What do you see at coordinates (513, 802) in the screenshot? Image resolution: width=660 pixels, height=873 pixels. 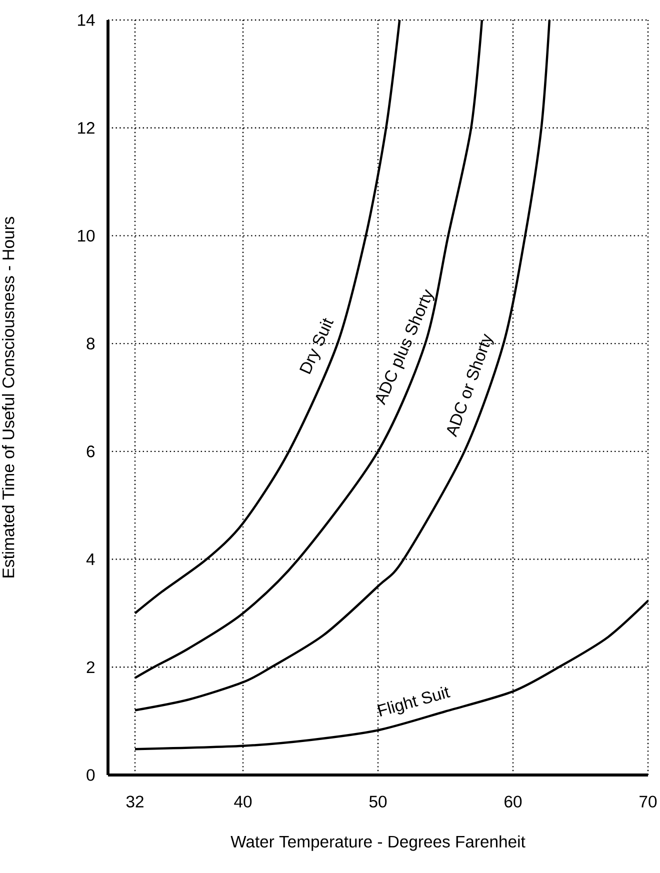 I see `x-tick-label: 60` at bounding box center [513, 802].